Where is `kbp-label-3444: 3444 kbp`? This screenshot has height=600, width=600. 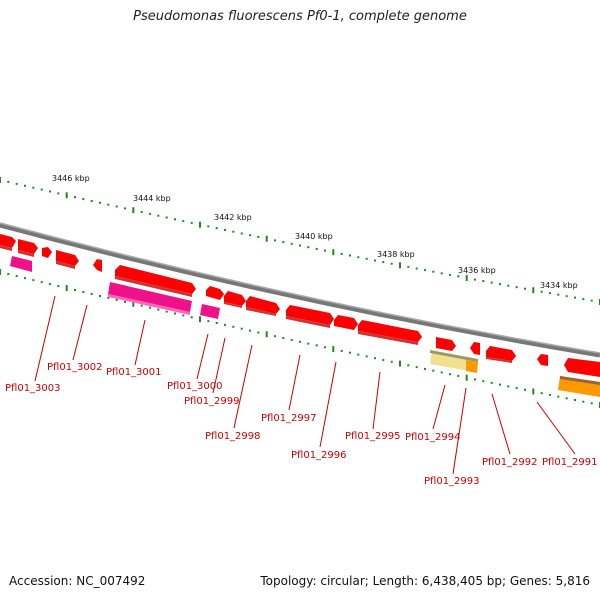
kbp-label-3444: 3444 kbp is located at coordinates (152, 198).